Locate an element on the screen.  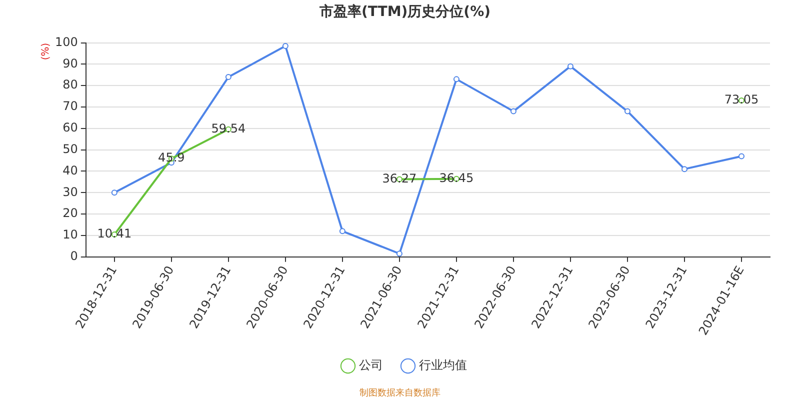
y-axis-title: (%) is located at coordinates (46, 51).